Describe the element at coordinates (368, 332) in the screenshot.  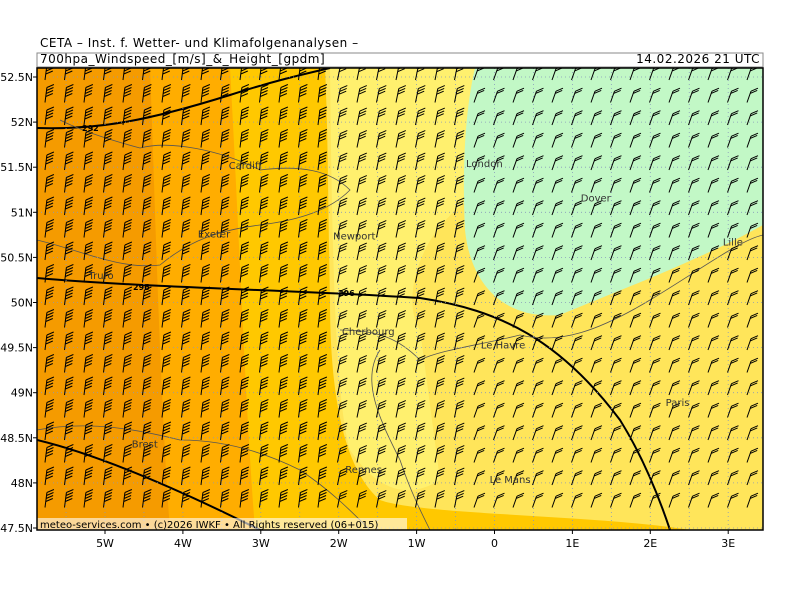
I see `city-label: Cherbourg` at that location.